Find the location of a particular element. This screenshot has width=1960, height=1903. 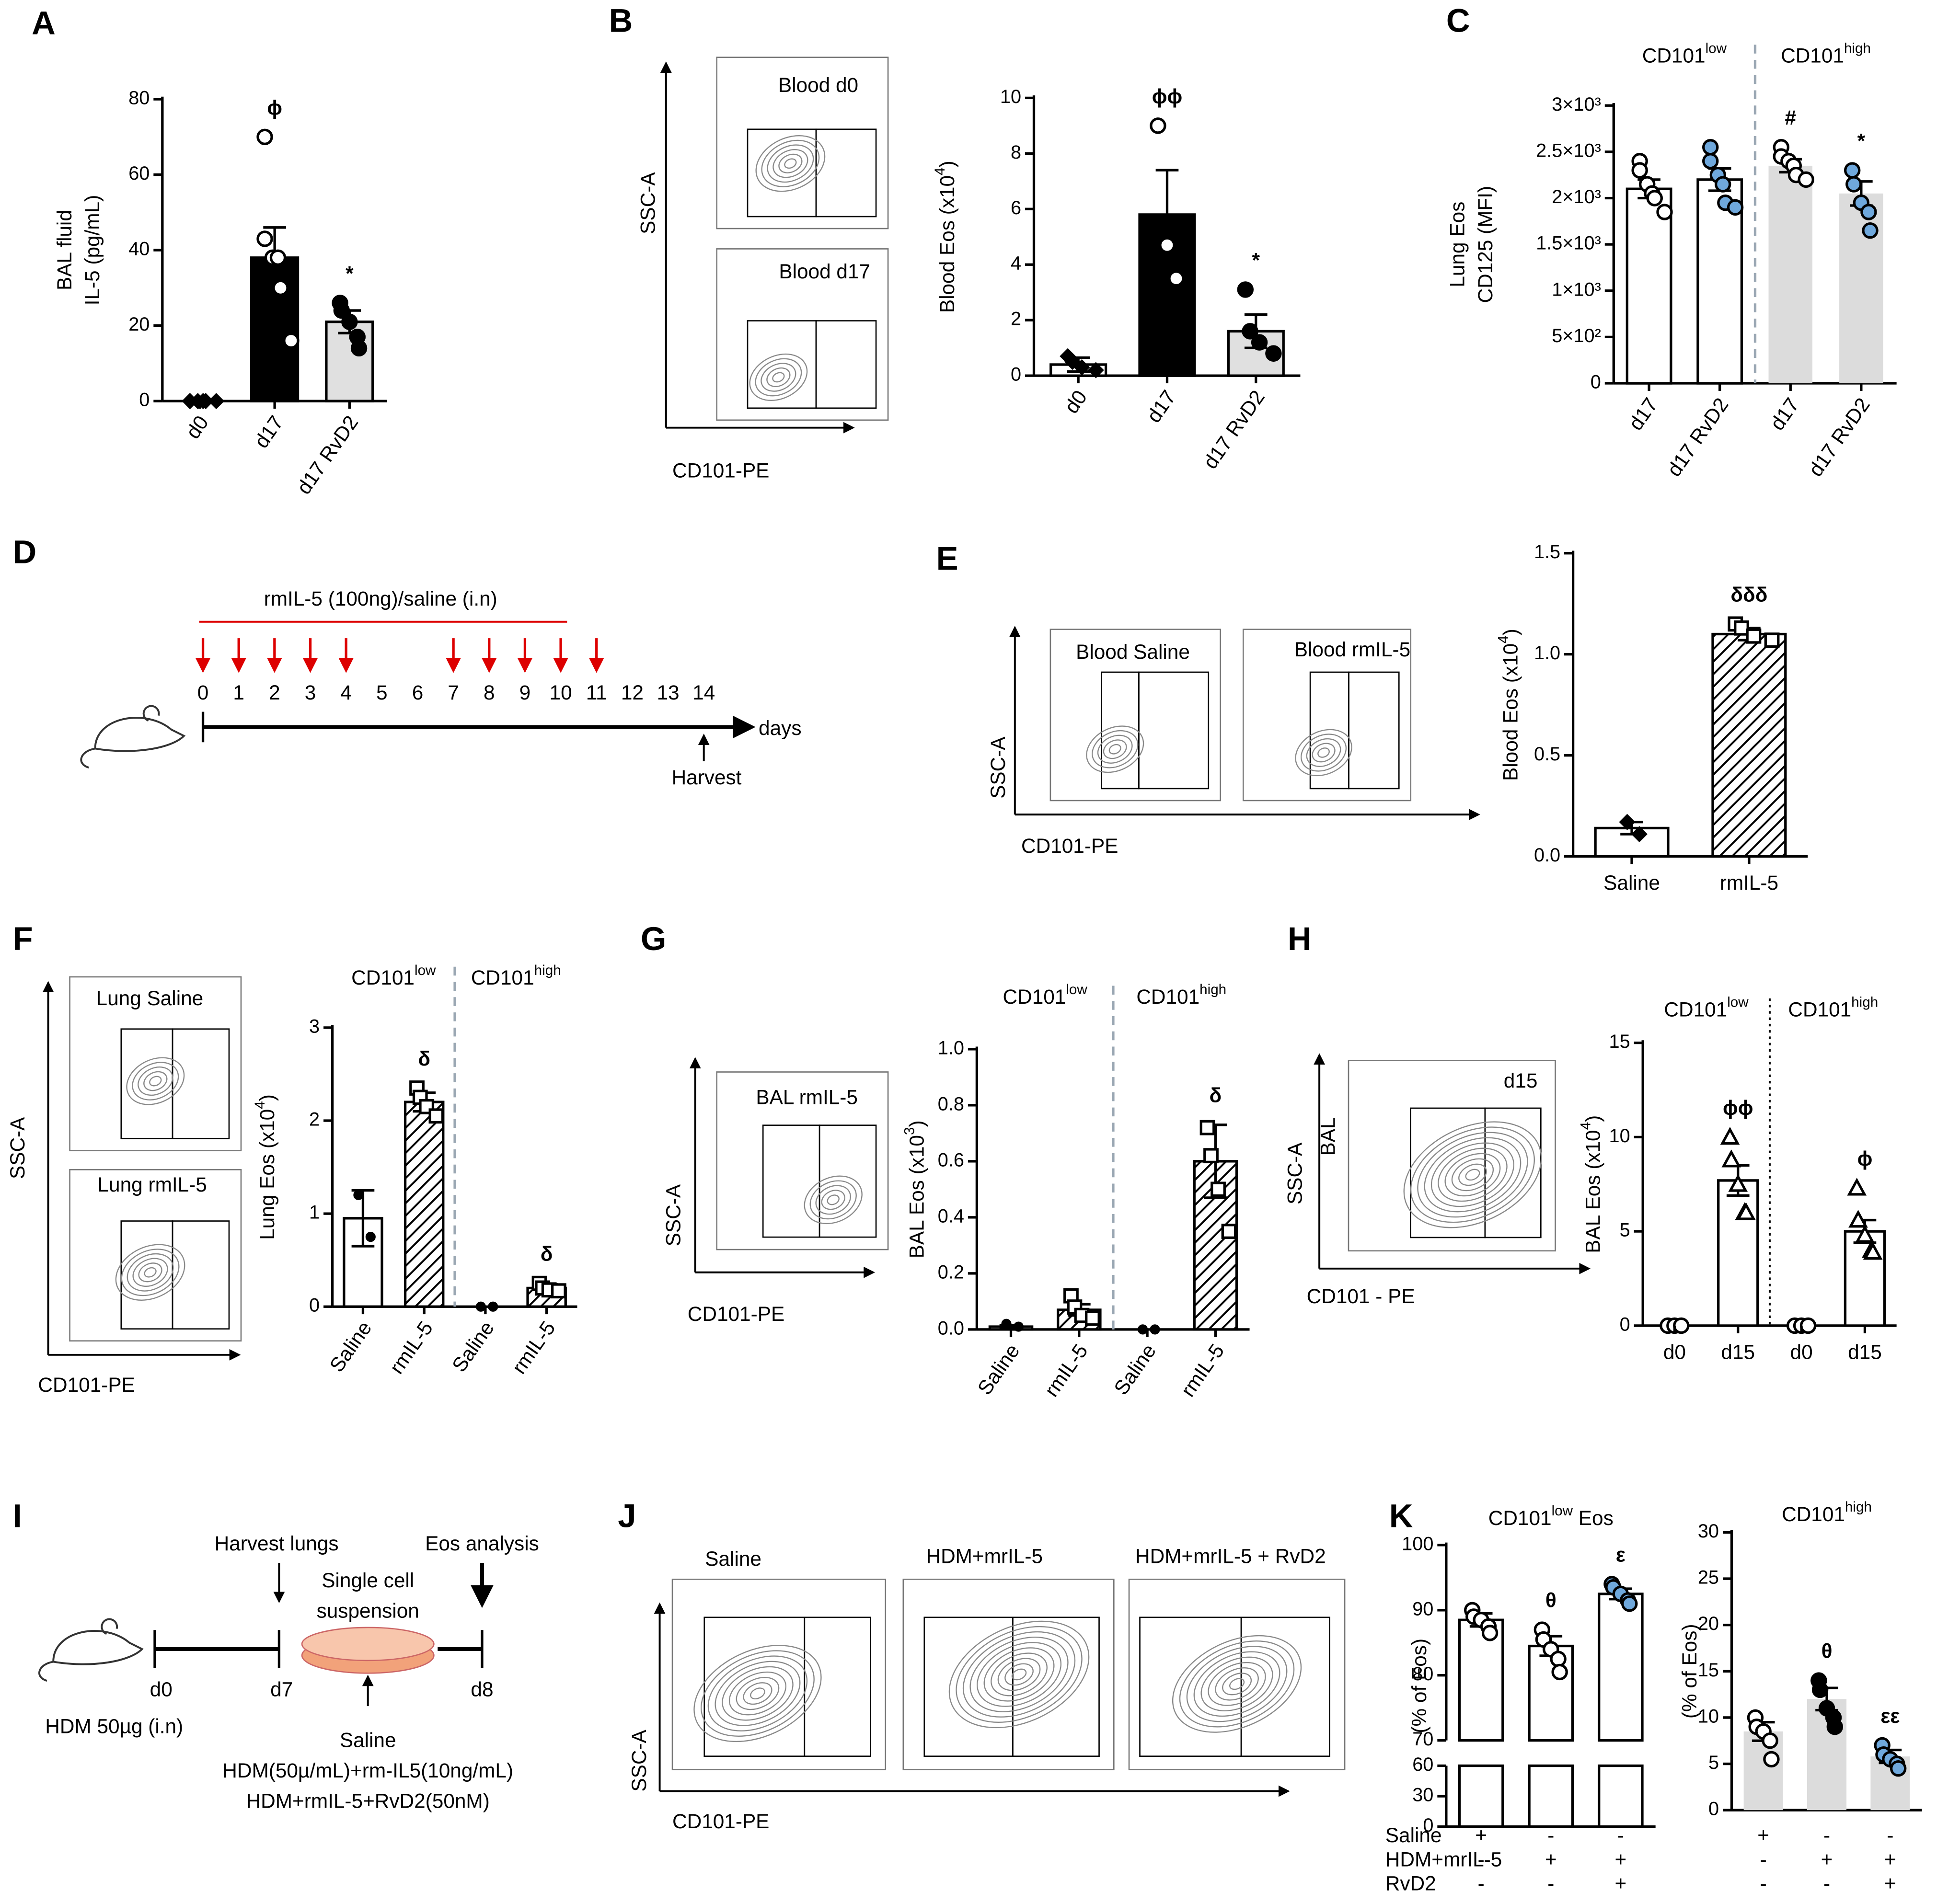

y-axis-label: Lung Eos (x104) is located at coordinates (266, 1167).